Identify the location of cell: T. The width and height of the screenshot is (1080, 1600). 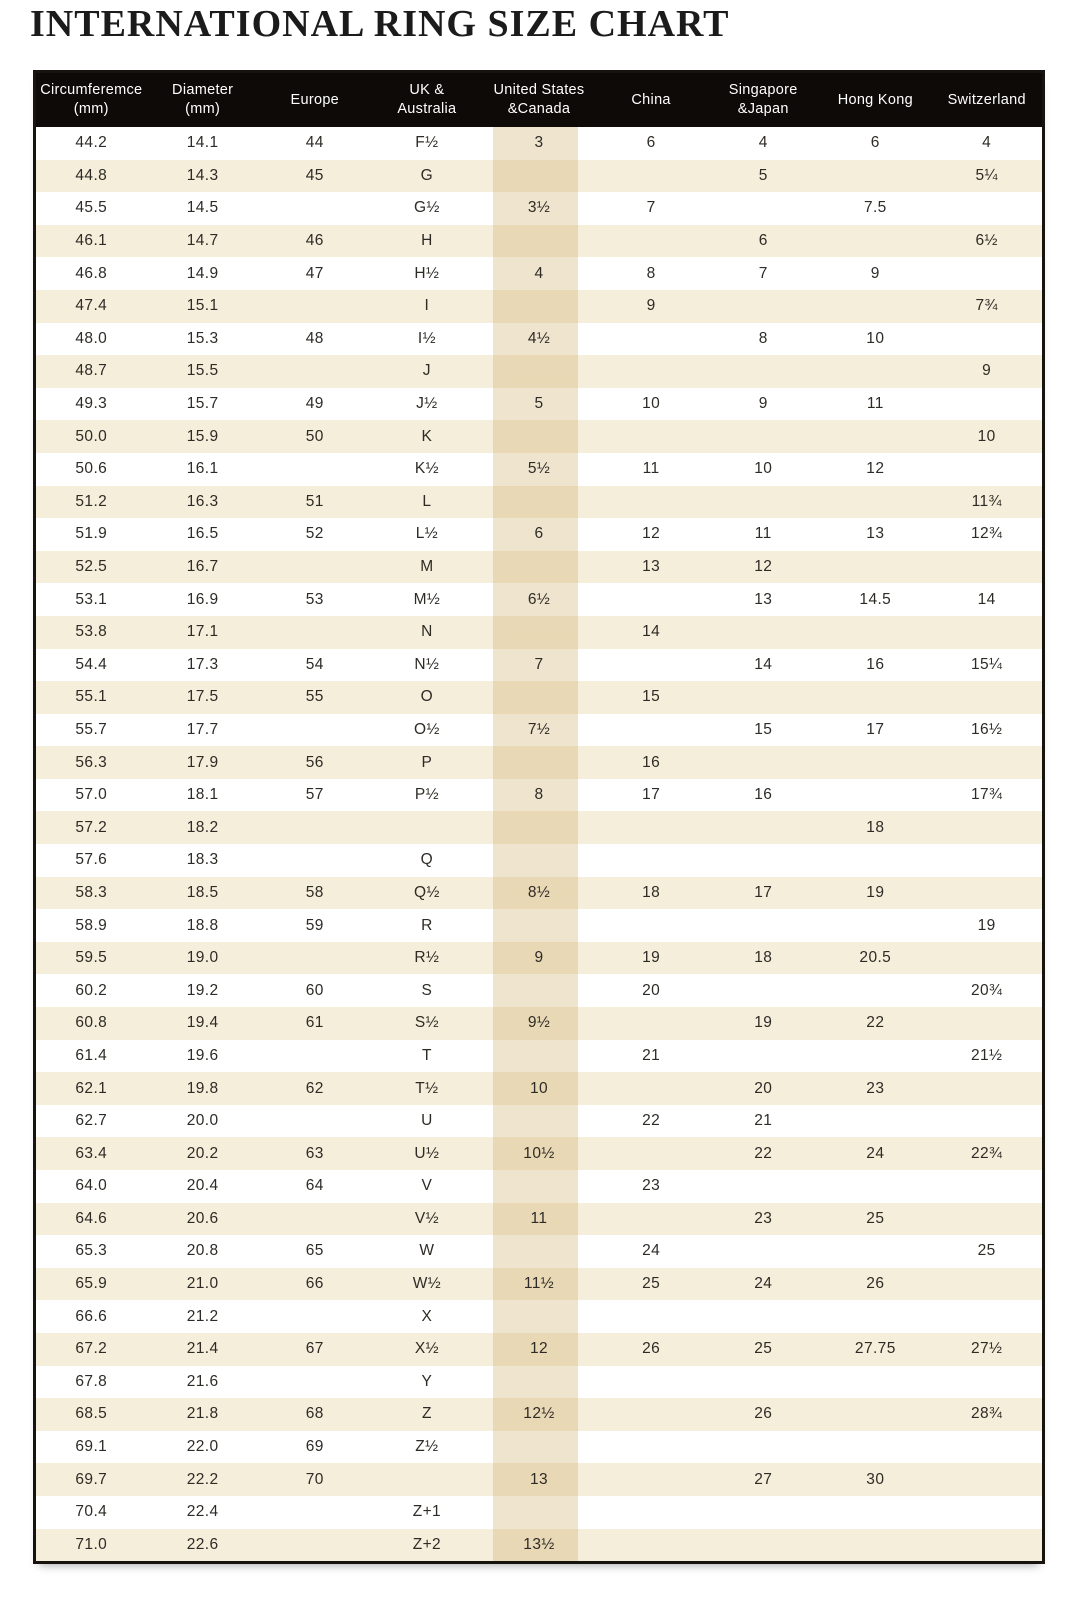
(426, 1055).